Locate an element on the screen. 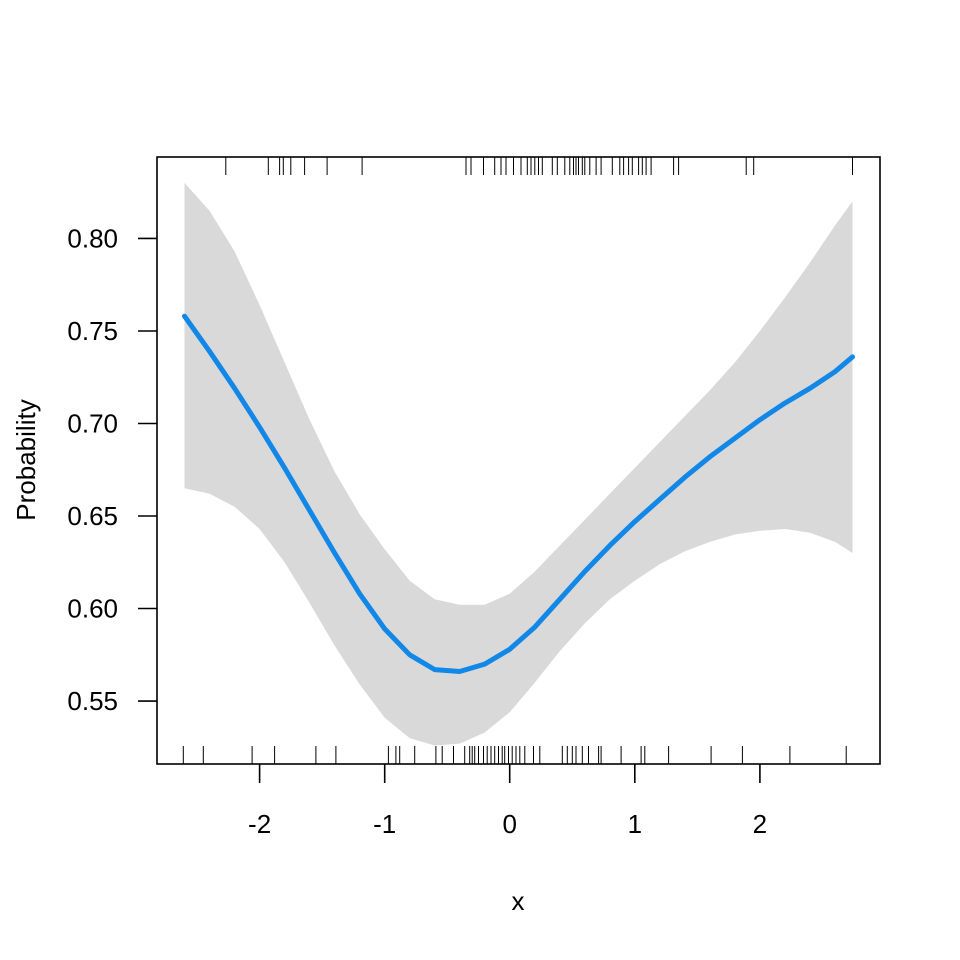 Image resolution: width=960 pixels, height=960 pixels. x-tick-label: 2 is located at coordinates (760, 824).